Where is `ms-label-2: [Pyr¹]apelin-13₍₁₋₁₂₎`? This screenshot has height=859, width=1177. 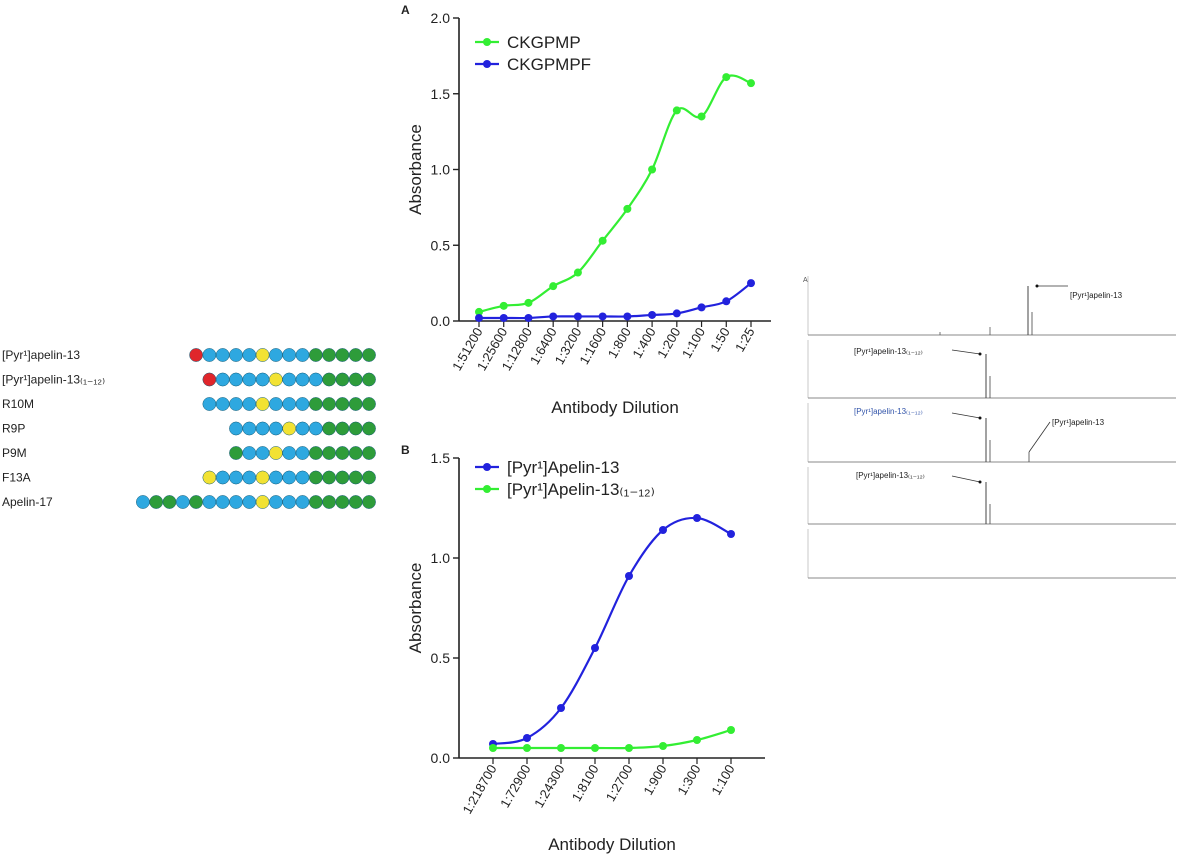 ms-label-2: [Pyr¹]apelin-13₍₁₋₁₂₎ is located at coordinates (888, 351).